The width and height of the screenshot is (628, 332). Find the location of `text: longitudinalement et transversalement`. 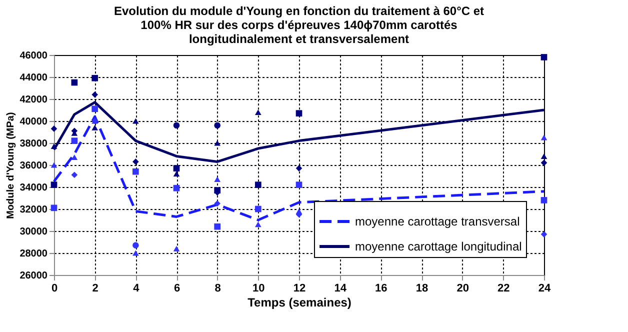

text: longitudinalement et transversalement is located at coordinates (299, 39).